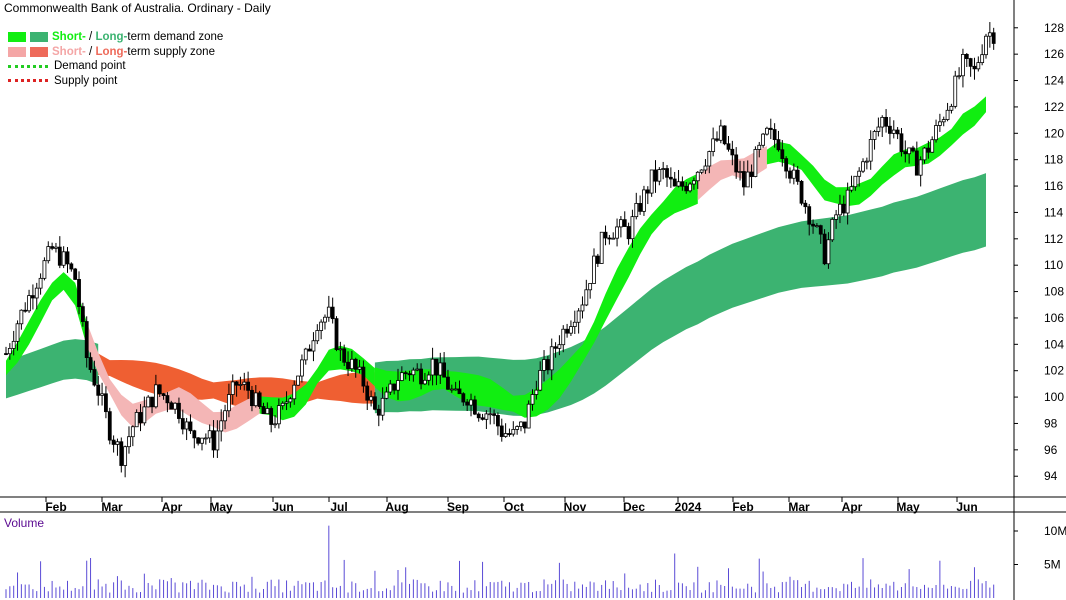  I want to click on long-supply-swatch, so click(39, 51).